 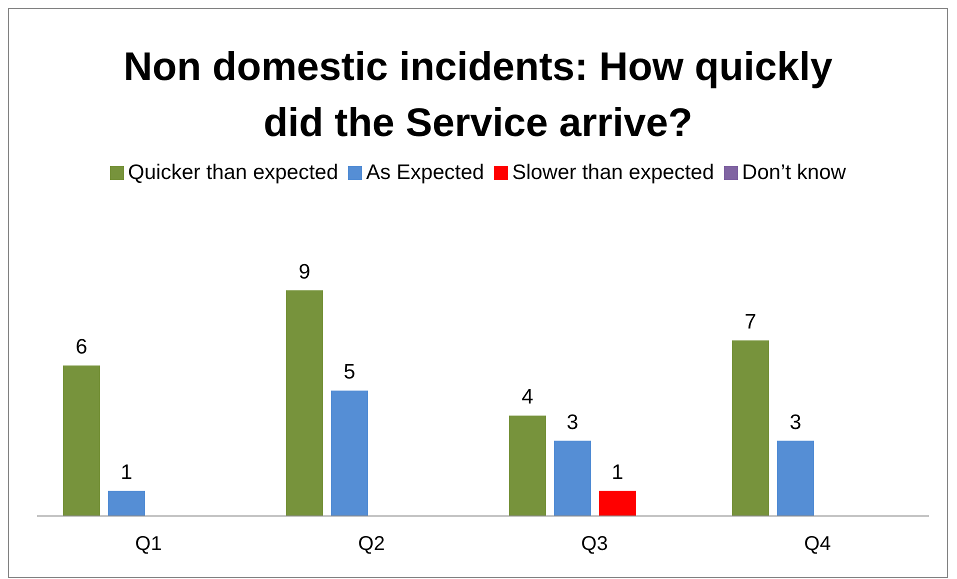 What do you see at coordinates (148, 544) in the screenshot?
I see `x-tick-label: Q1` at bounding box center [148, 544].